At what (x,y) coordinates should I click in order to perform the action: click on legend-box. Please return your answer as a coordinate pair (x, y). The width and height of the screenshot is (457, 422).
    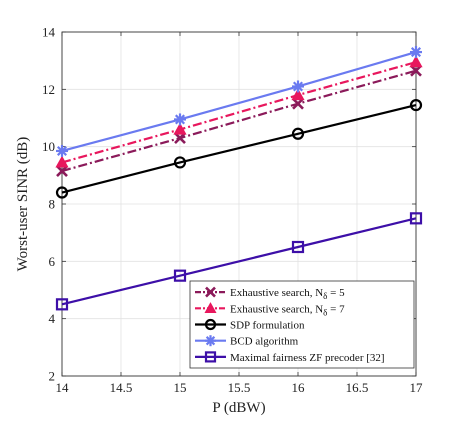
    Looking at the image, I should click on (302, 324).